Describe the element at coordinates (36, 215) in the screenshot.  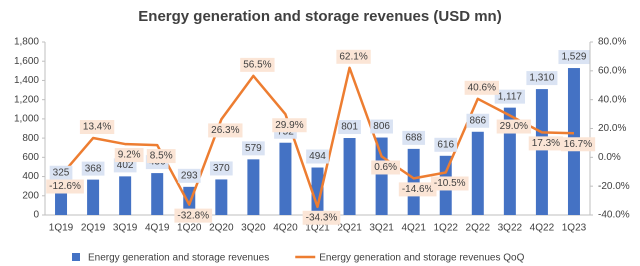
I see `y-tick-label: 0` at that location.